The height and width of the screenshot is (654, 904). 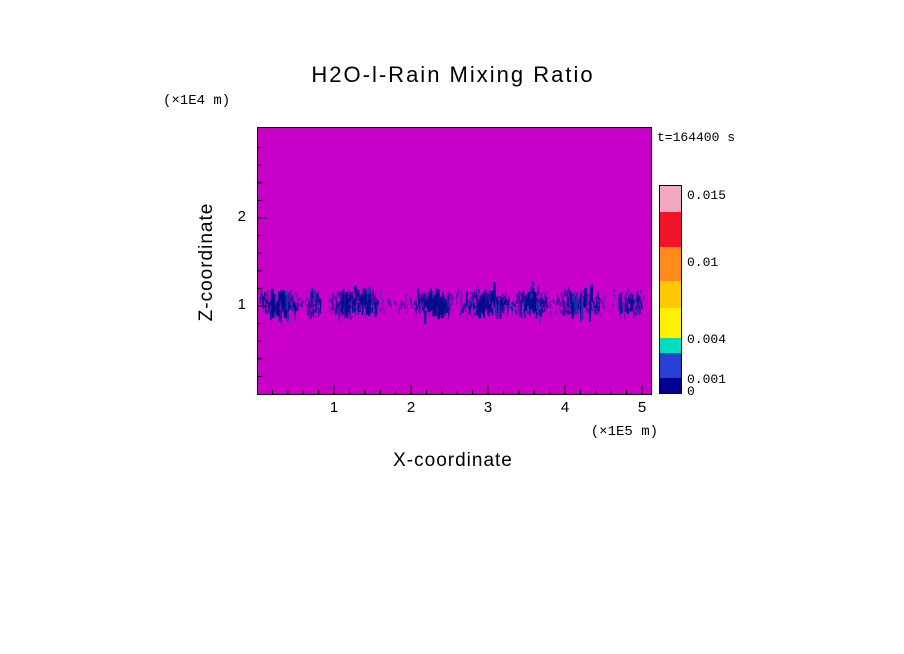 What do you see at coordinates (241, 216) in the screenshot?
I see `y-tick-label: 2` at bounding box center [241, 216].